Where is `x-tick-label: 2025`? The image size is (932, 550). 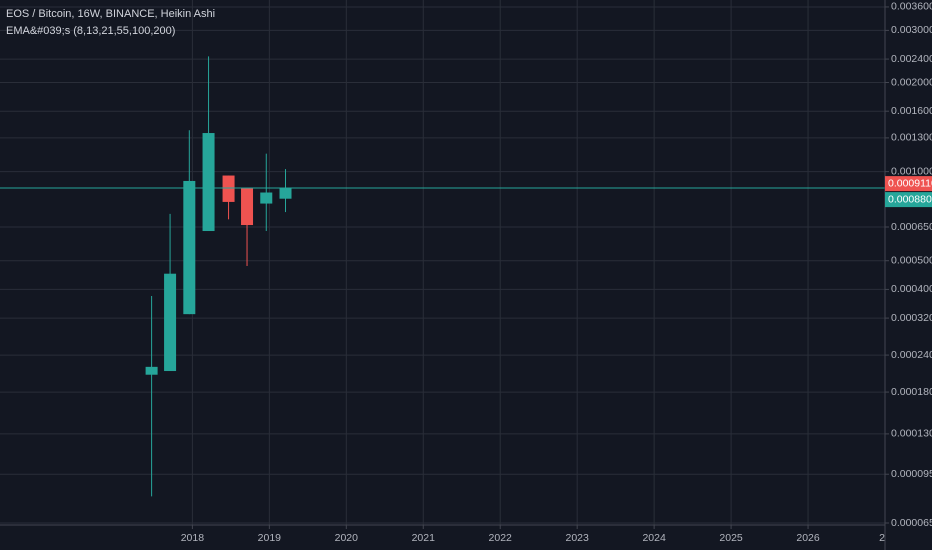 x-tick-label: 2025 is located at coordinates (731, 538).